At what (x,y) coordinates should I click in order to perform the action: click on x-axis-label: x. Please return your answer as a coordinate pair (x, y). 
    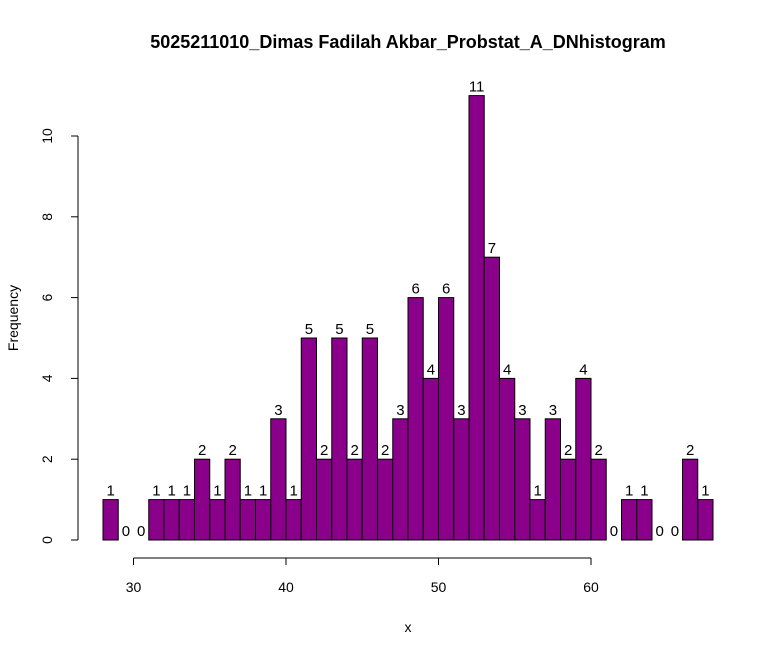
    Looking at the image, I should click on (408, 627).